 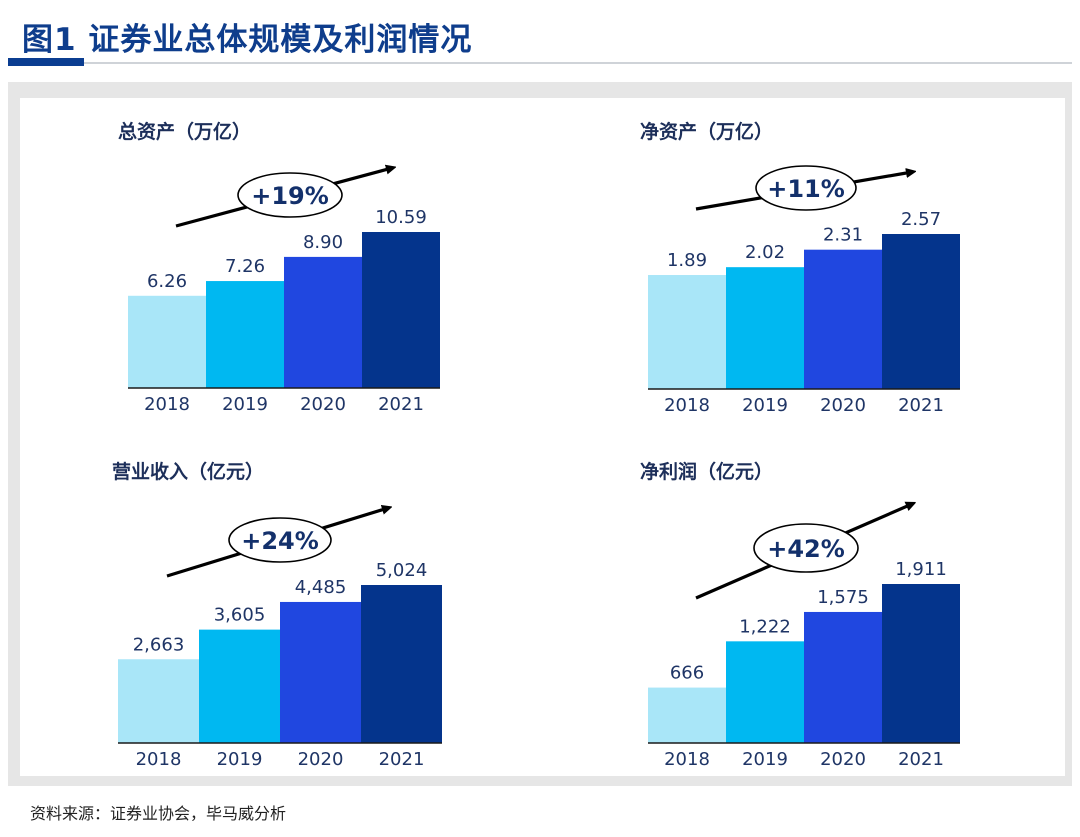 What do you see at coordinates (188, 471) in the screenshot?
I see `chart-title: 营业收入（亿元）` at bounding box center [188, 471].